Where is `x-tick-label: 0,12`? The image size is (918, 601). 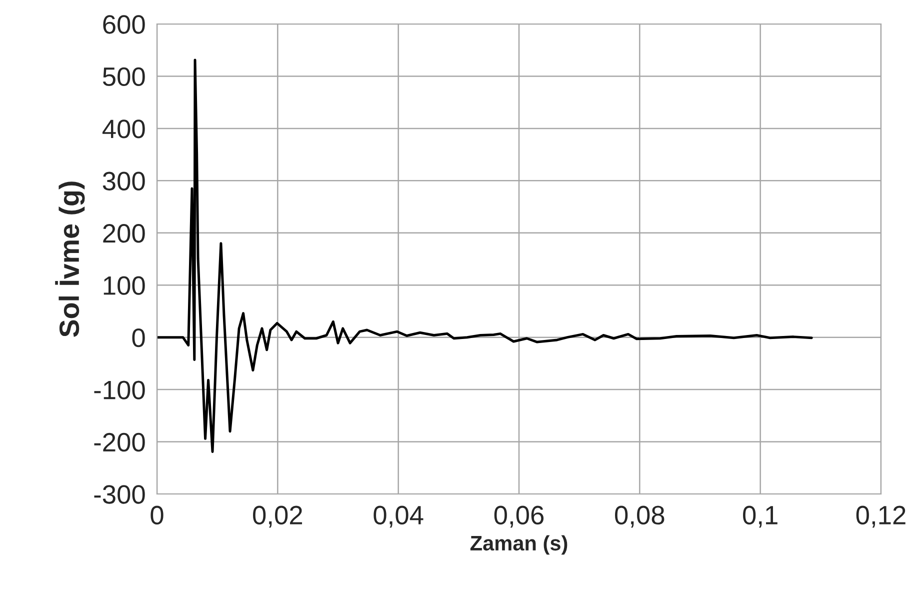
x-tick-label: 0,12 is located at coordinates (881, 517).